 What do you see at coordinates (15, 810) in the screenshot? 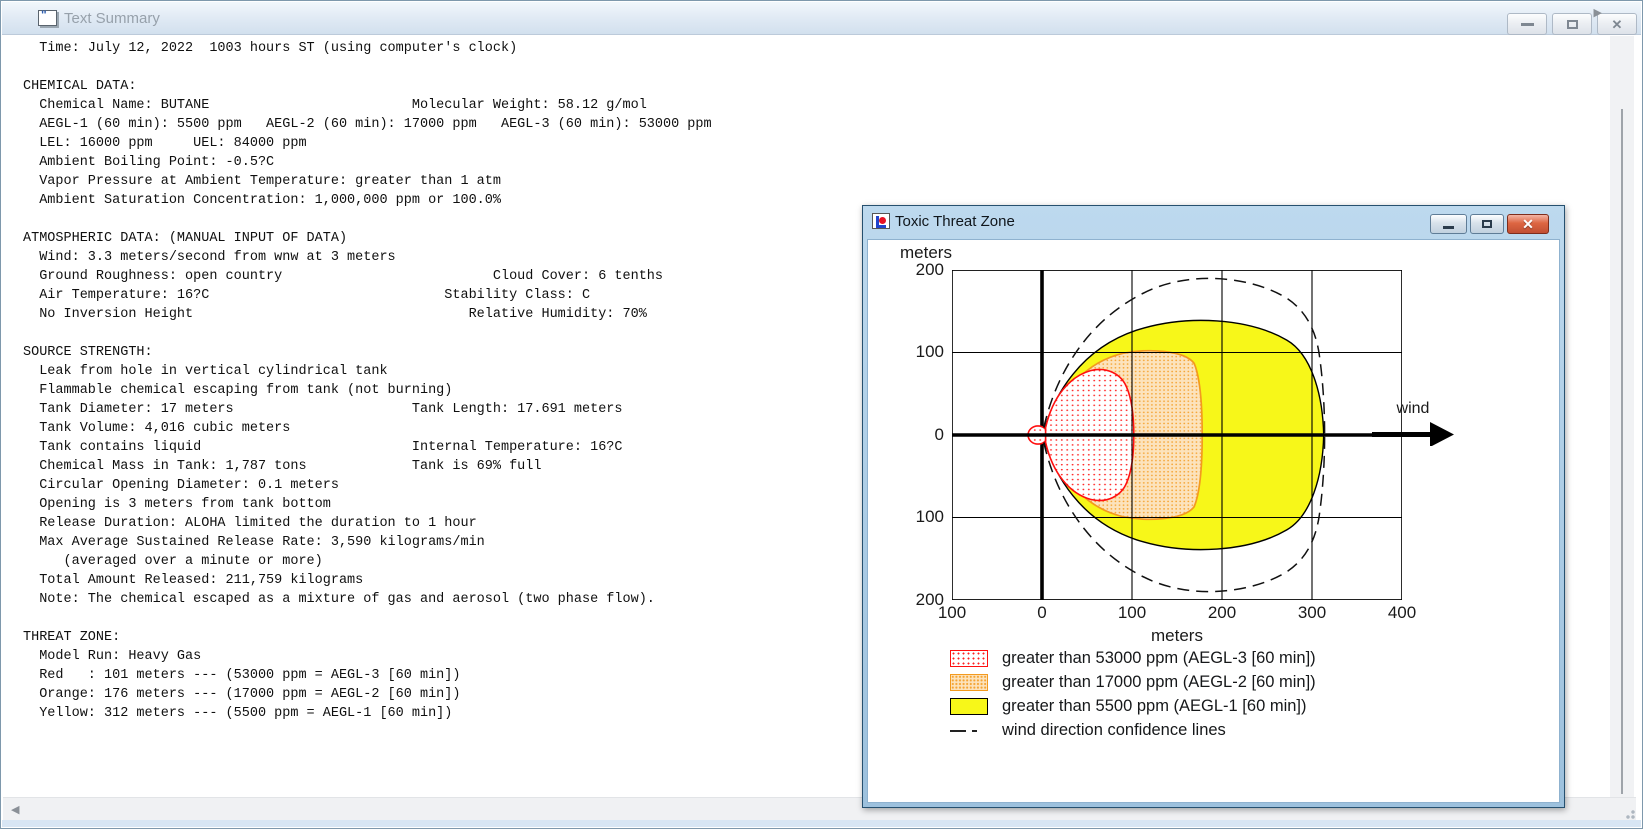
I see `scroll-left-icon: ◀` at bounding box center [15, 810].